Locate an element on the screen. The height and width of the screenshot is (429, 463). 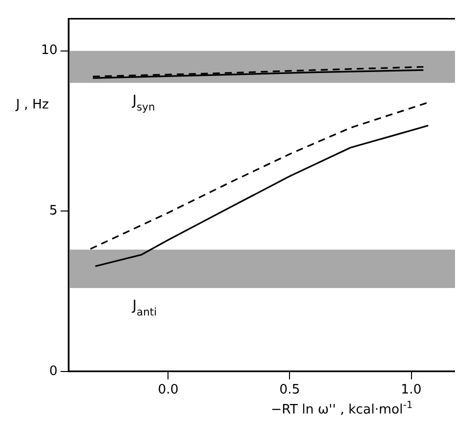
x-tick-label: 0.5 is located at coordinates (289, 390).